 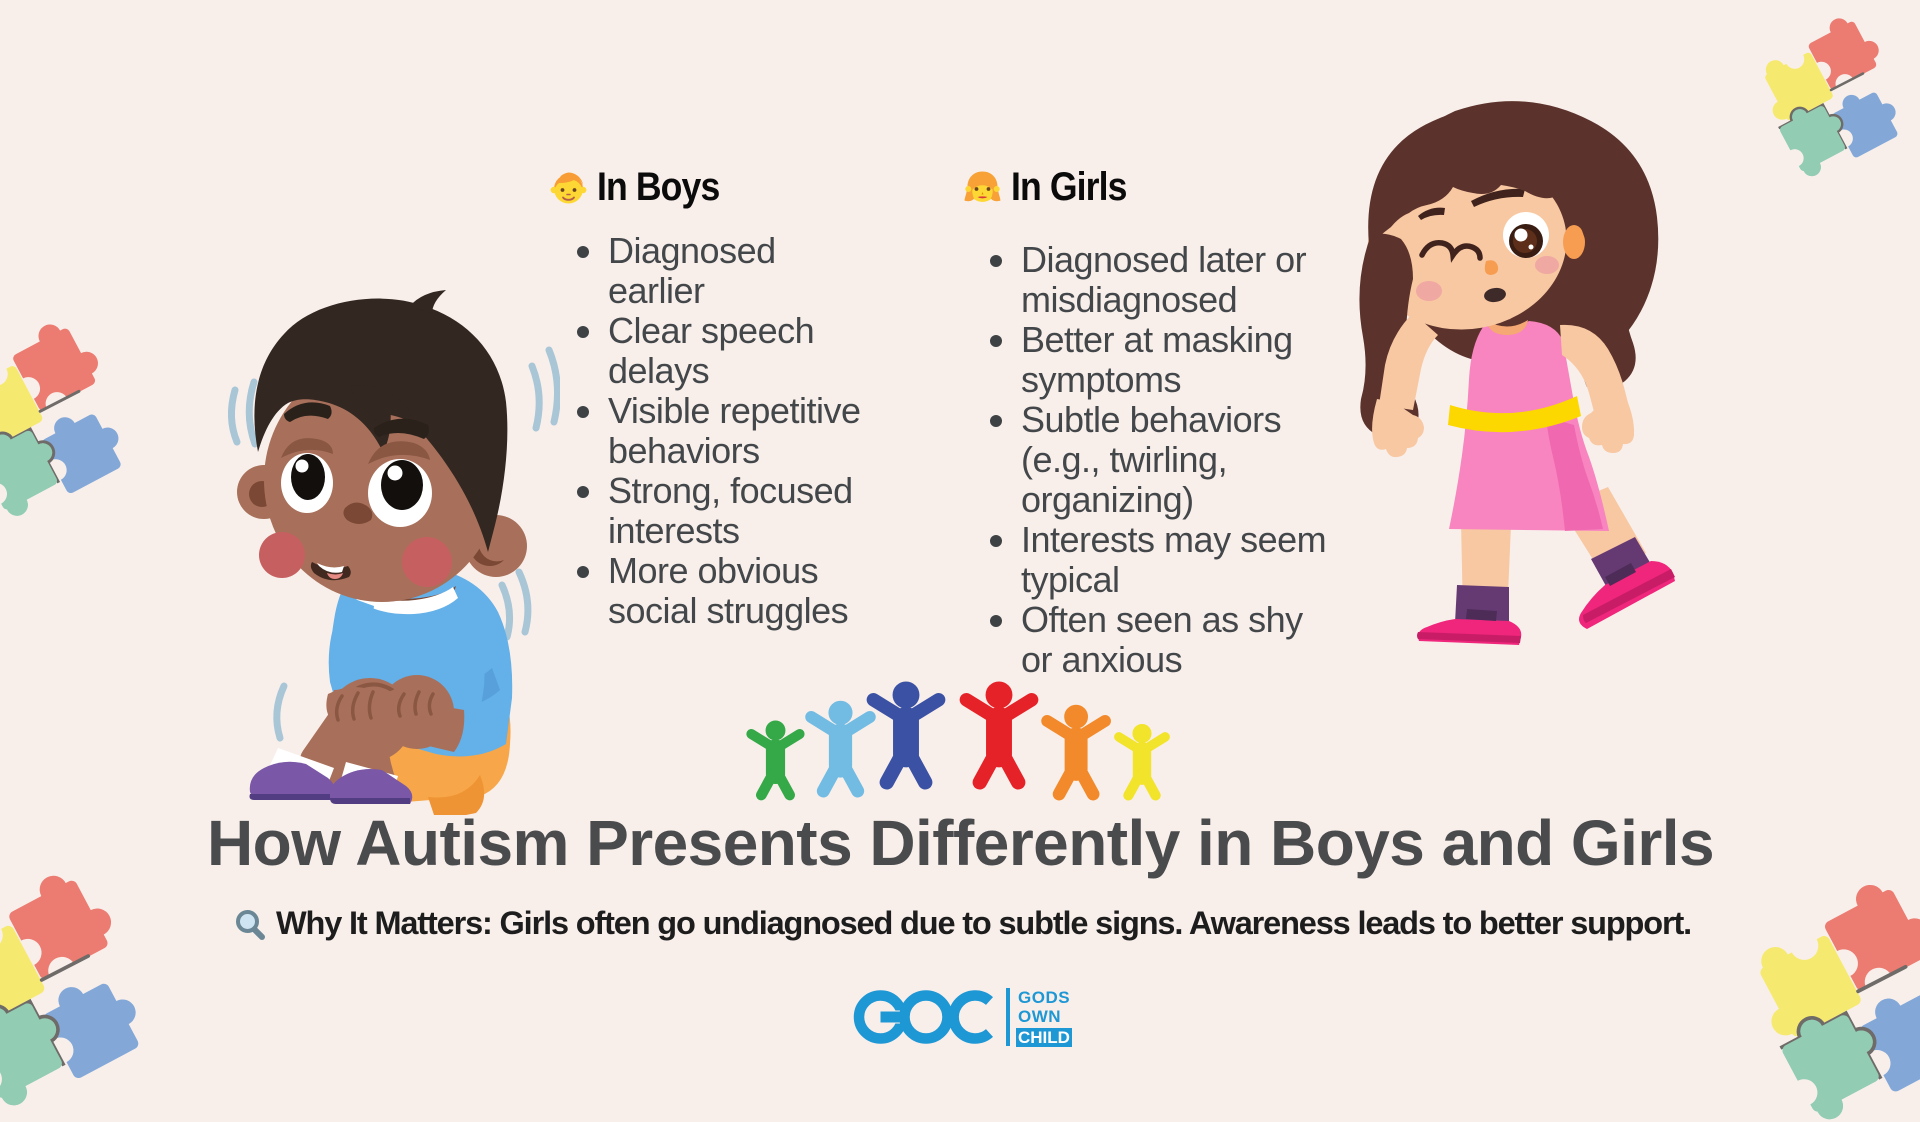 I want to click on svg-text: OWN, so click(x=1039, y=1016).